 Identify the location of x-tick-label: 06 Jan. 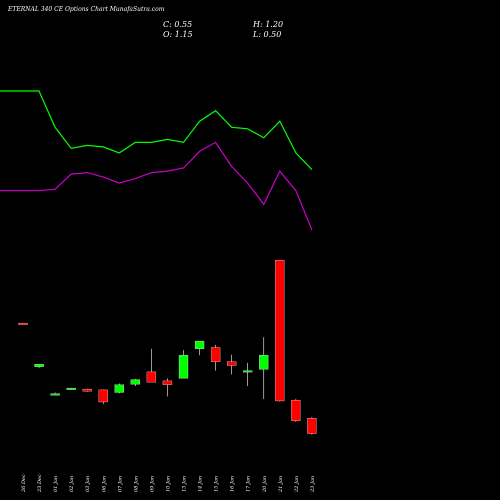
(104, 484).